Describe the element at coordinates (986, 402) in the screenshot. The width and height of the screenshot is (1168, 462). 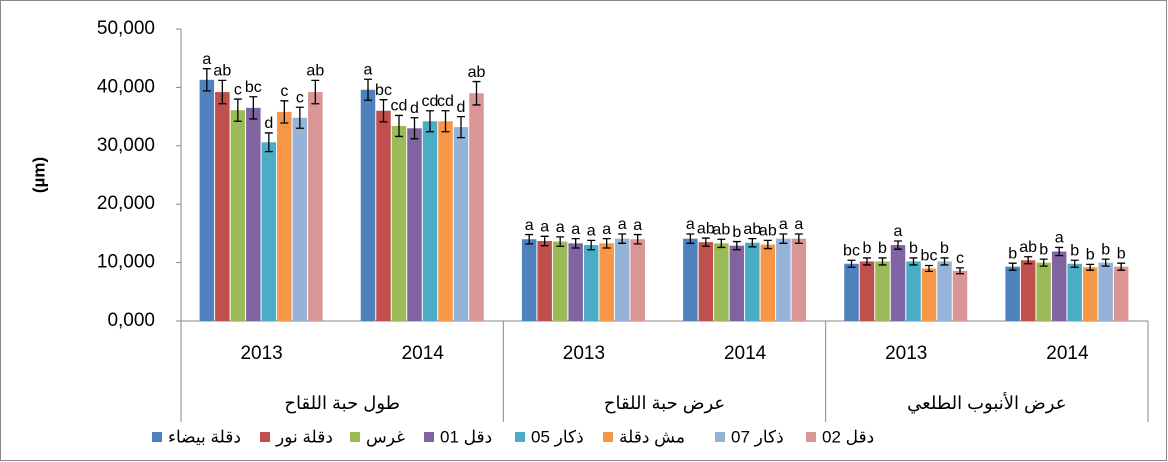
I see `group-label: عرض الأنبوب الطلعي` at that location.